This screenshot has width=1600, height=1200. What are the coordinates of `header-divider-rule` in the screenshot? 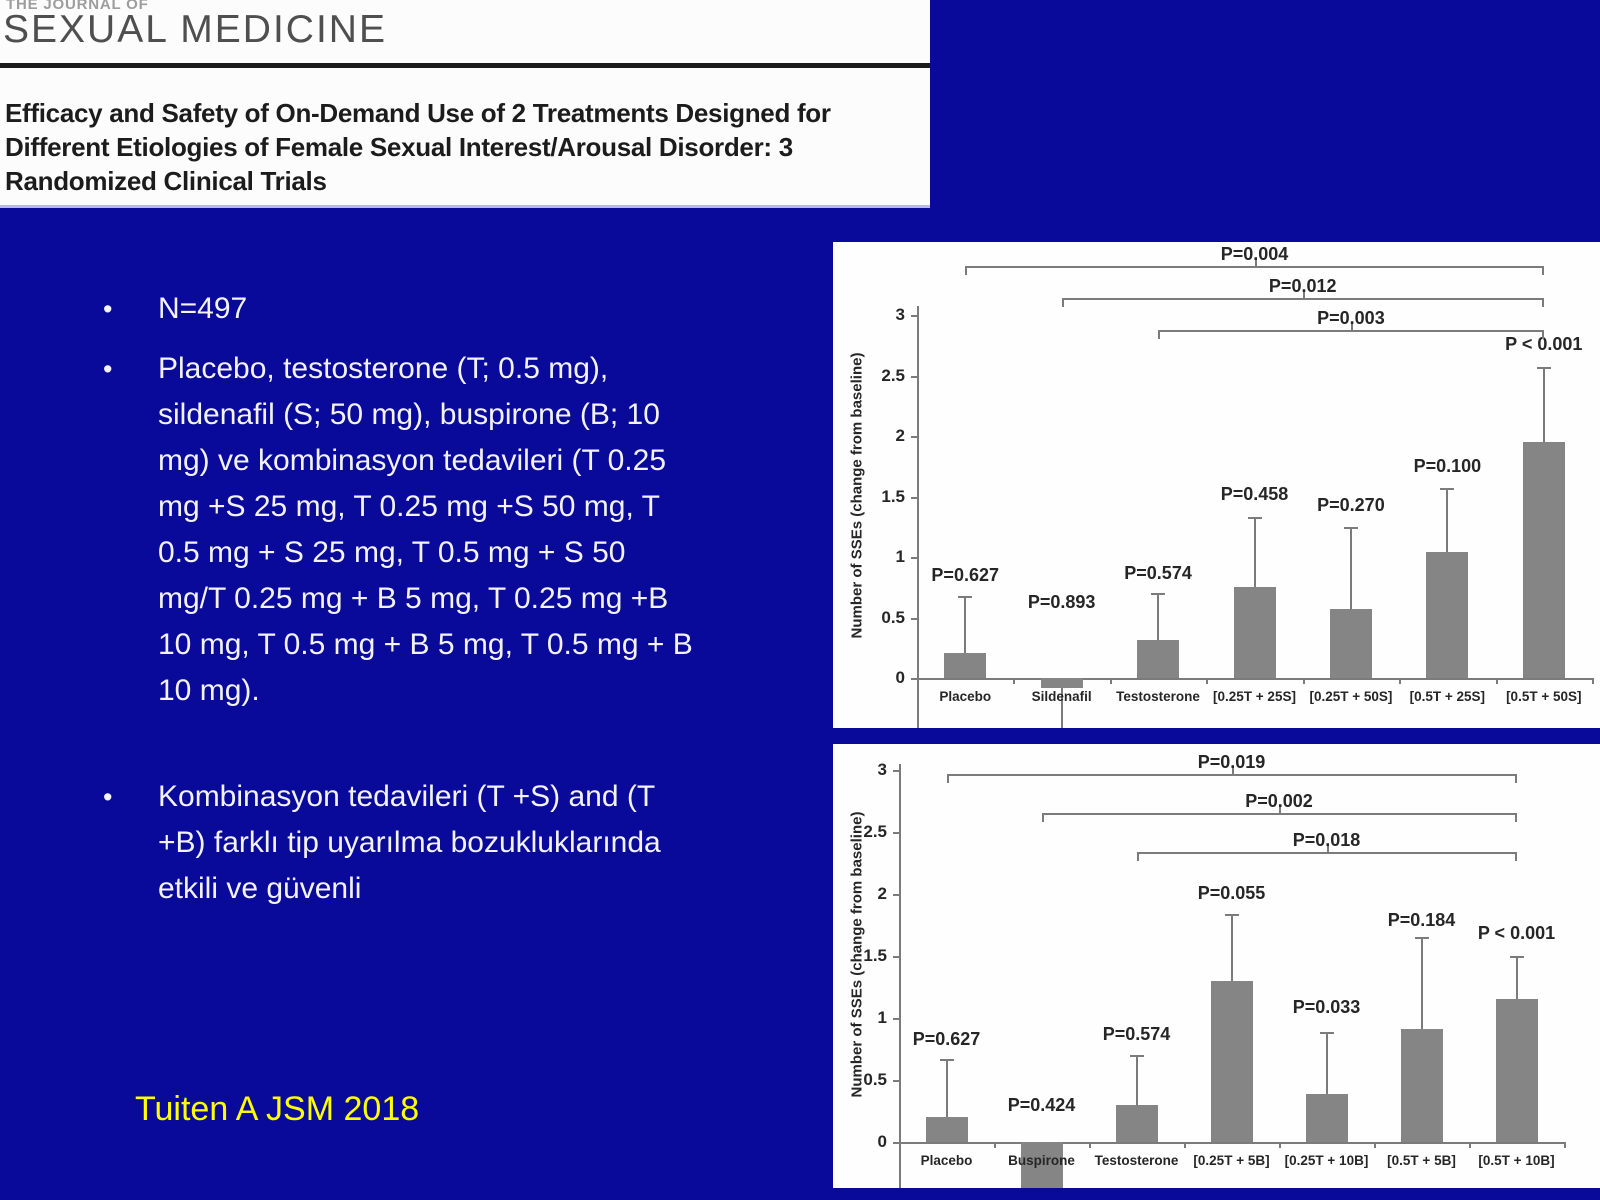 It's located at (465, 65).